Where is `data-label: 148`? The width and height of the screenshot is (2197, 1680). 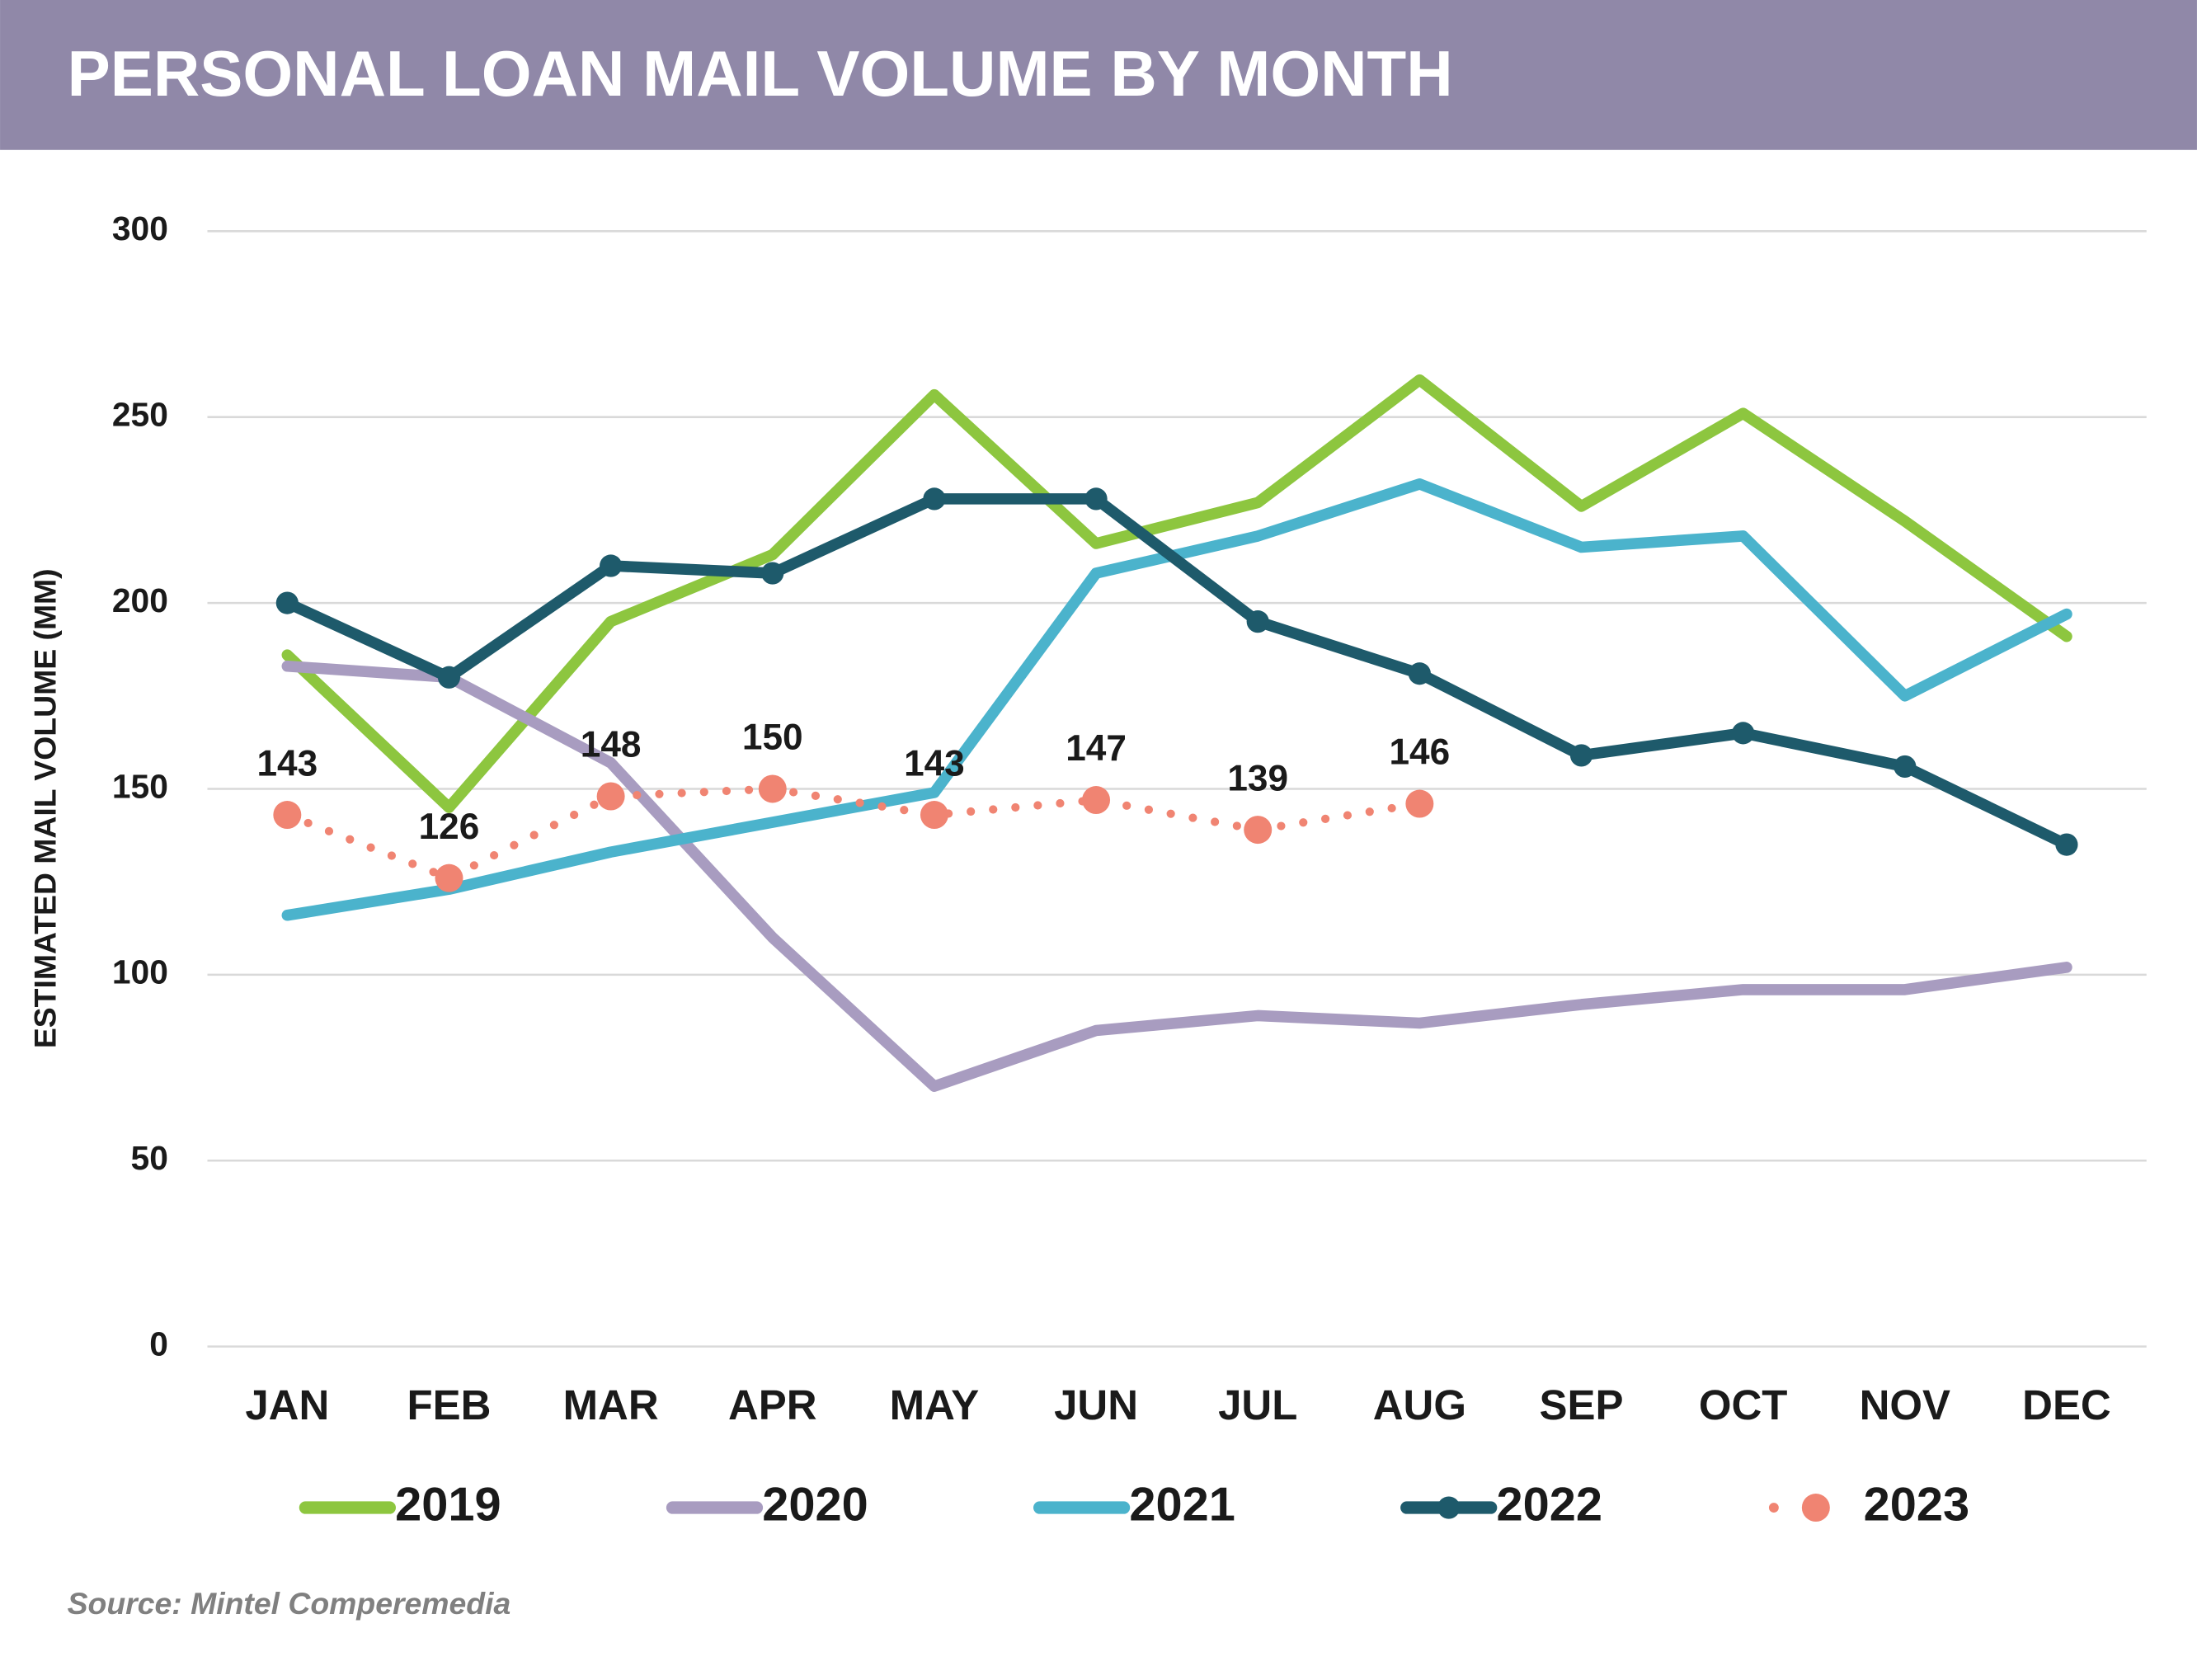 data-label: 148 is located at coordinates (611, 745).